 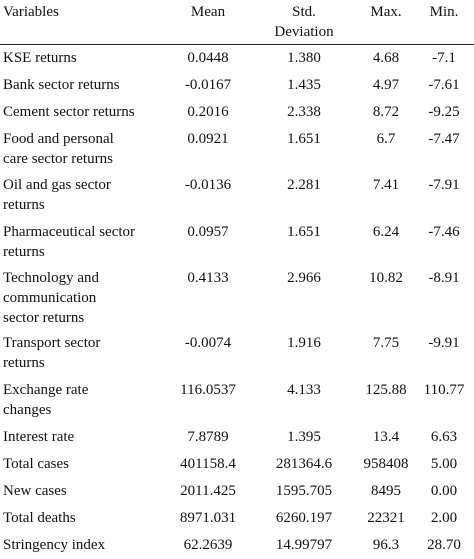 I want to click on max-cell: 6.7, so click(x=386, y=139).